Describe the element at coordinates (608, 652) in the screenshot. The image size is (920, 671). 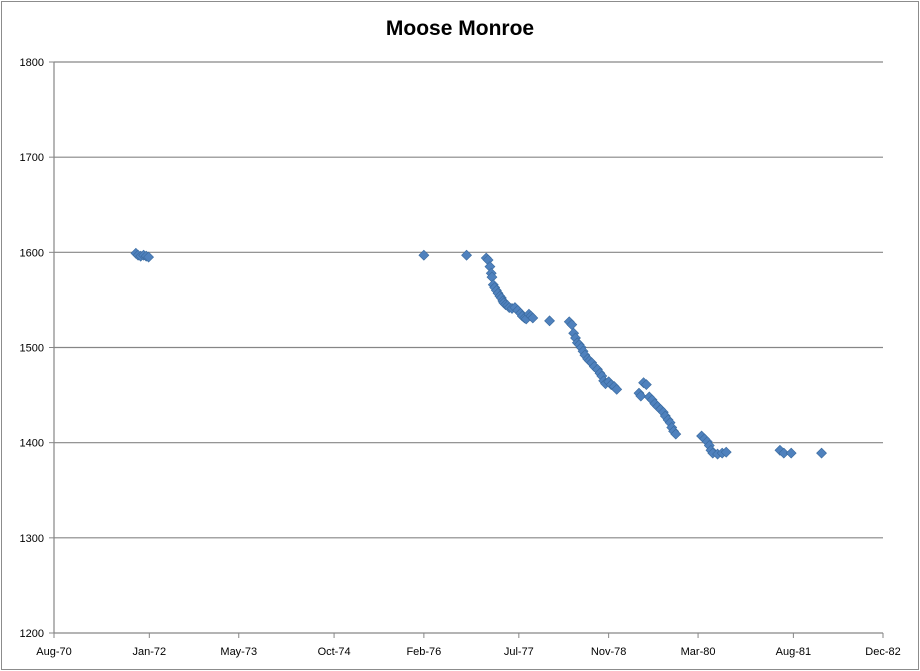
I see `x-tick-label: Nov-78` at that location.